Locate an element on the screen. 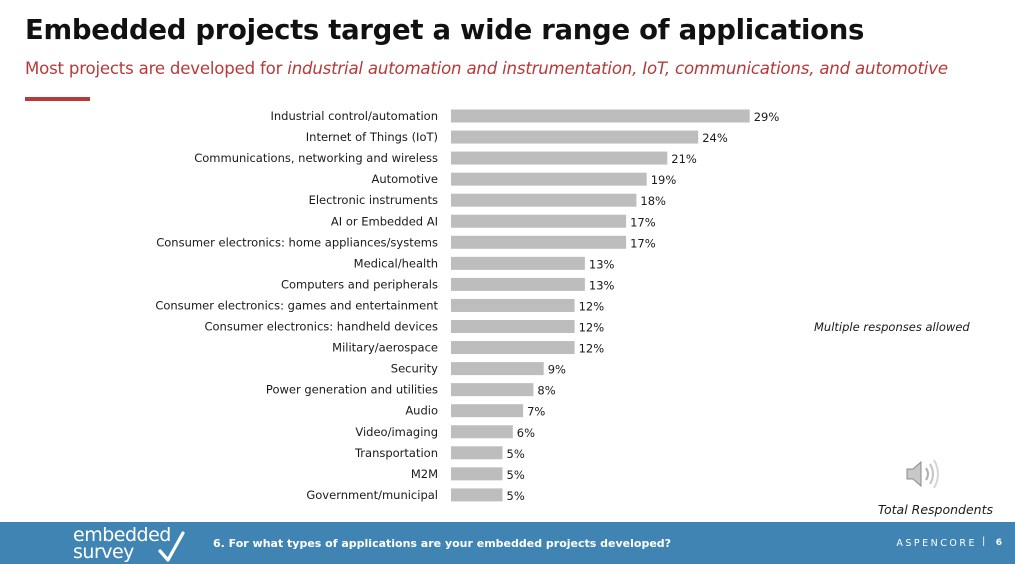  value-label-consumer-electronics-games-and-entertainment: 12% is located at coordinates (592, 306).